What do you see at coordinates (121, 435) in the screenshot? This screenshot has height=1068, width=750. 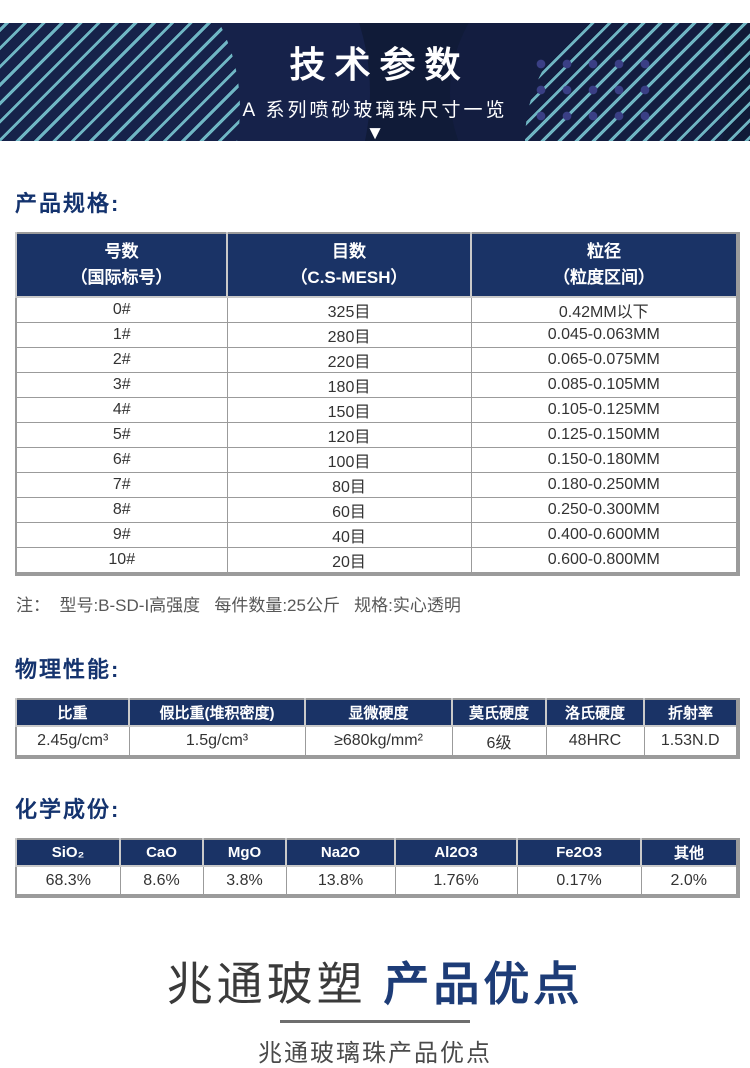 I see `cell-number: 5#` at bounding box center [121, 435].